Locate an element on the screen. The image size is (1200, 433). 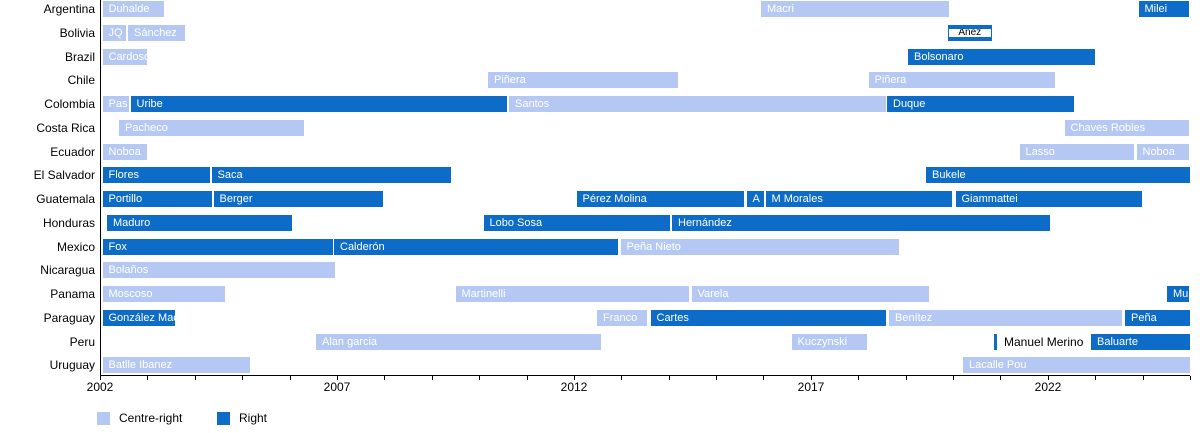
x-axis-line is located at coordinates (645, 375).